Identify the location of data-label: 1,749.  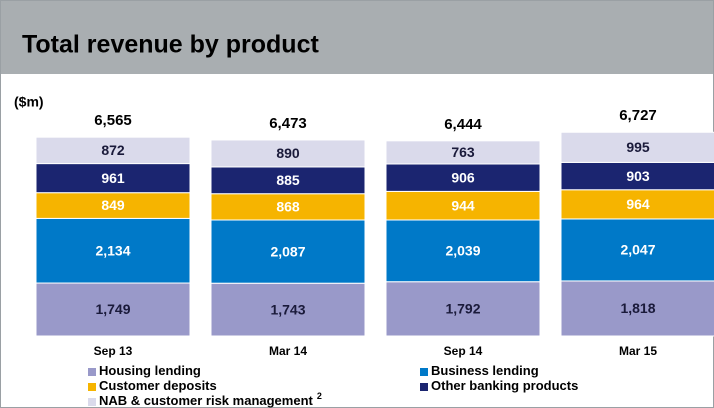
(112, 309).